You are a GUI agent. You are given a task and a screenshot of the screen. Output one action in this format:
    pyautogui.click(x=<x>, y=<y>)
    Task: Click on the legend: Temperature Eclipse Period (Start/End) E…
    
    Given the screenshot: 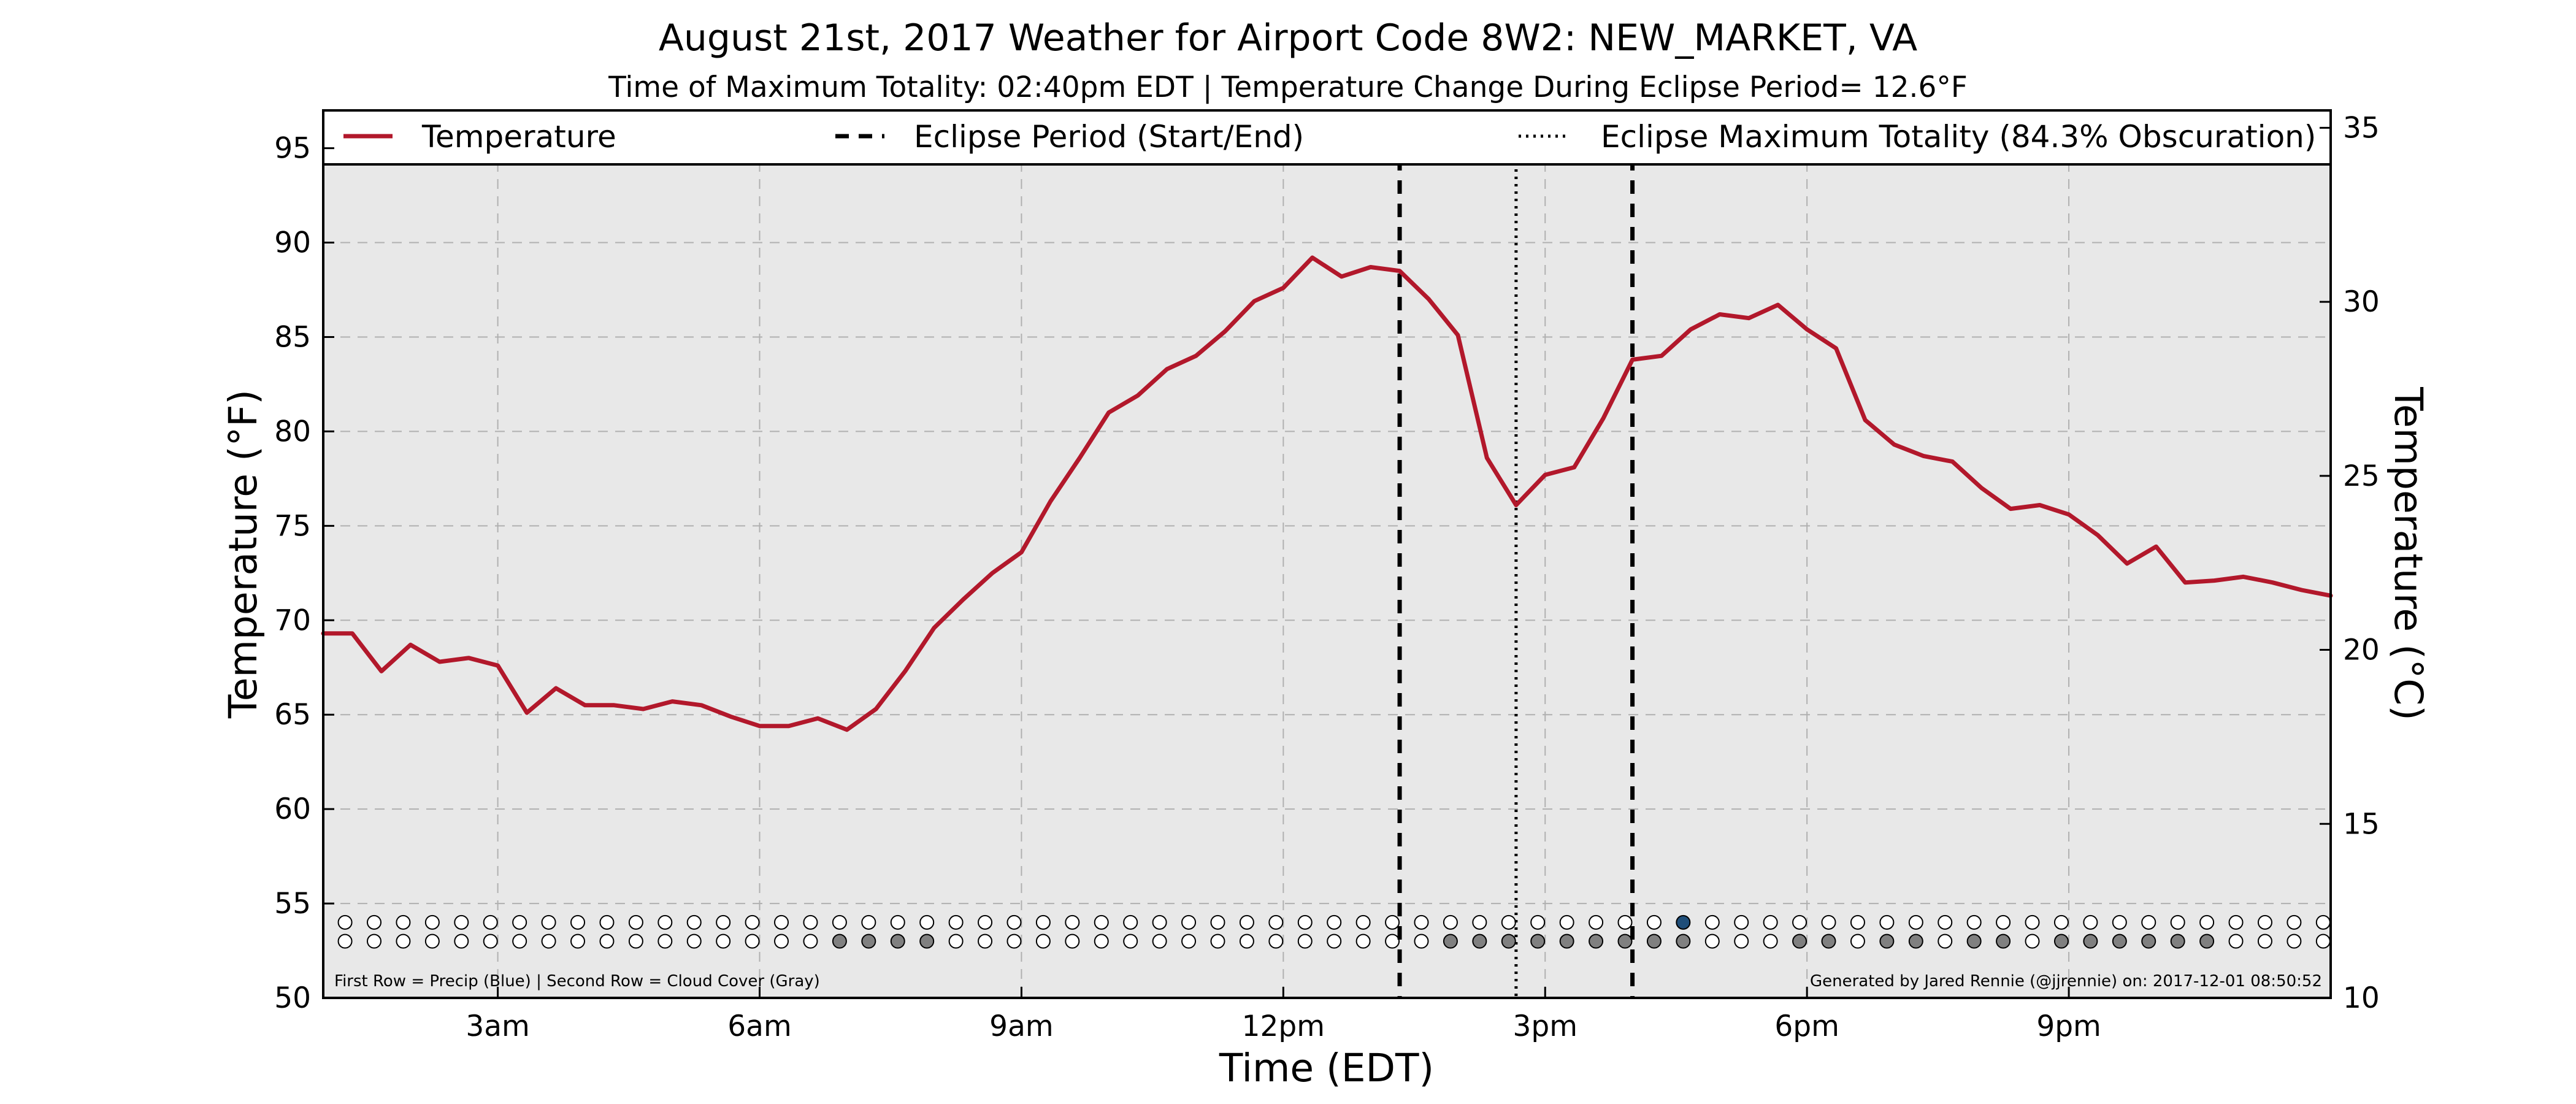 What is the action you would take?
    pyautogui.click(x=1327, y=137)
    